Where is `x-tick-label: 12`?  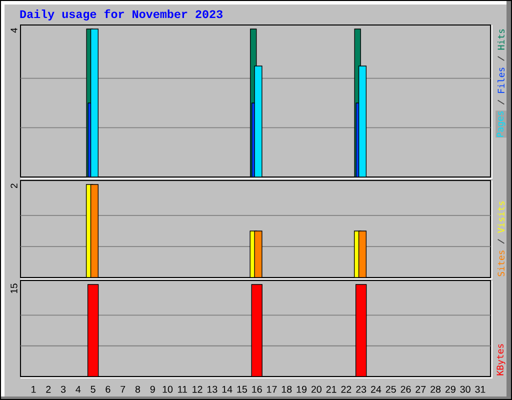
x-tick-label: 12 is located at coordinates (197, 389).